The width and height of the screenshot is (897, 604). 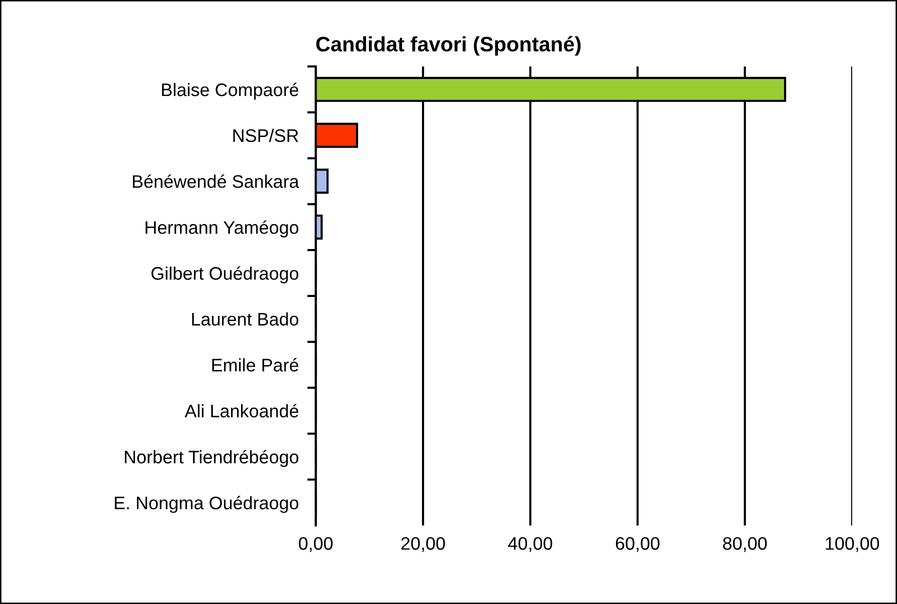 What do you see at coordinates (230, 91) in the screenshot?
I see `y-tick-label: Blaise Compaoré` at bounding box center [230, 91].